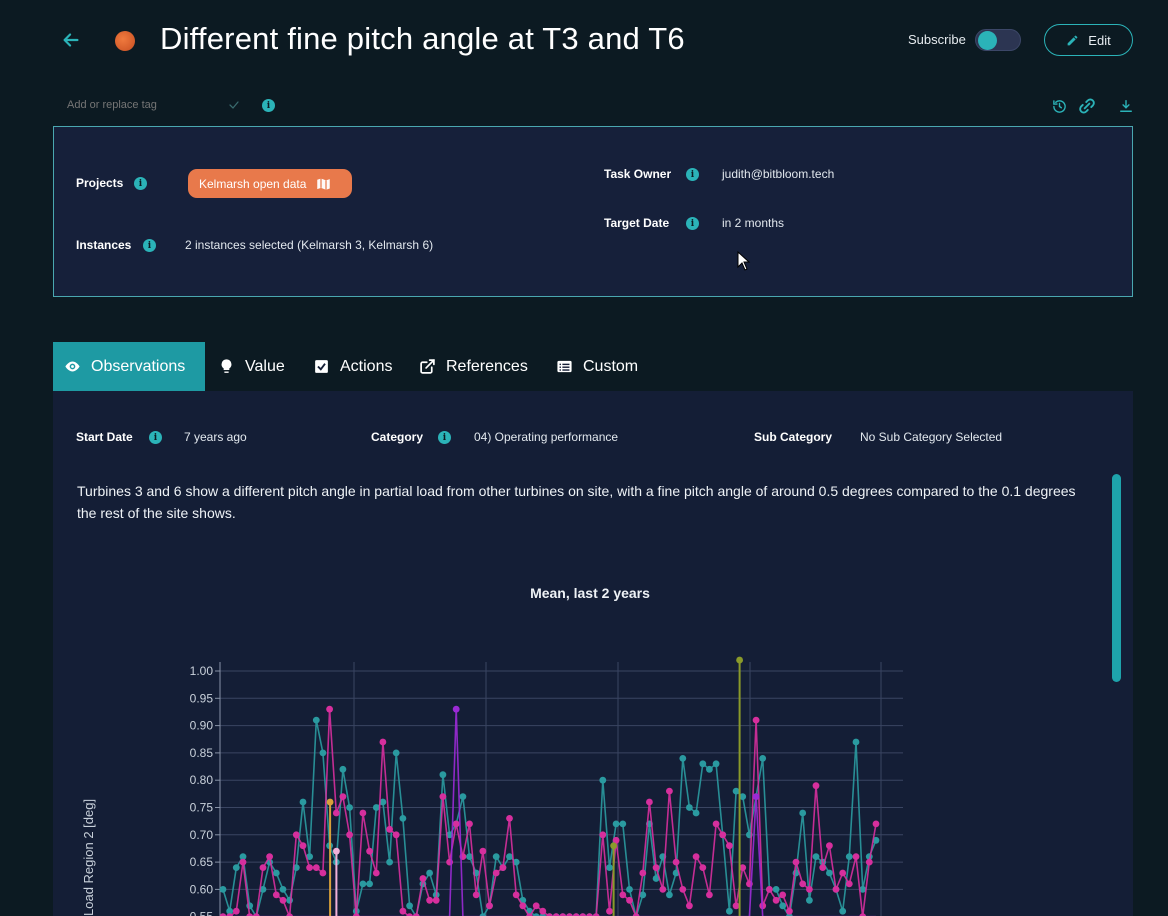 Image resolution: width=1168 pixels, height=916 pixels. I want to click on scrollbar-thumb, so click(1116, 578).